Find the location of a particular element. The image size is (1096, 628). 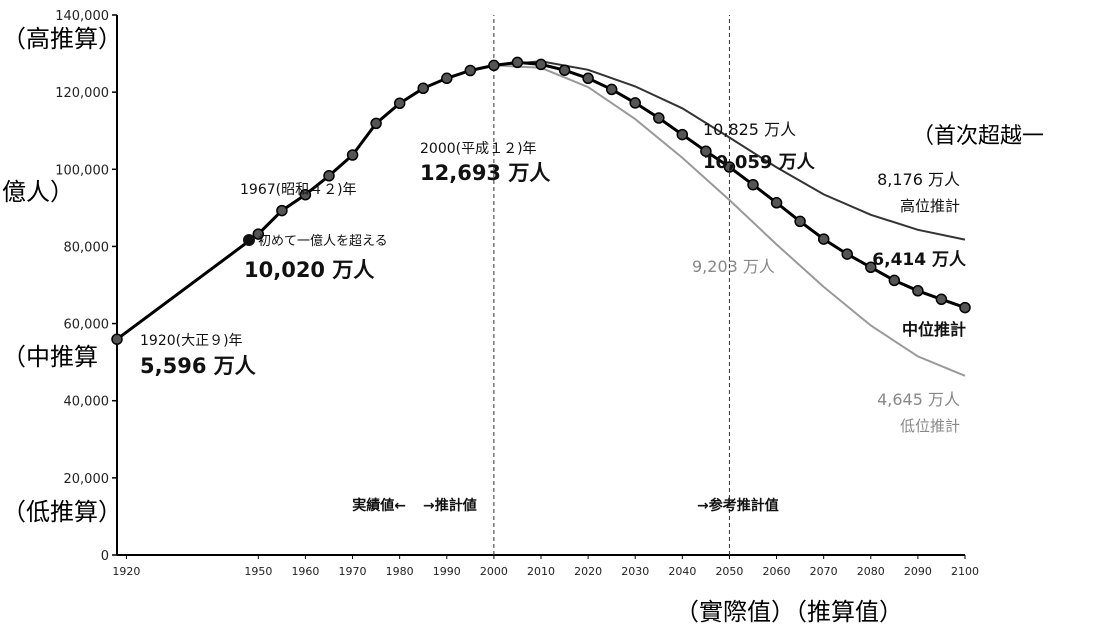

x-tick-label: 2010 is located at coordinates (541, 571).